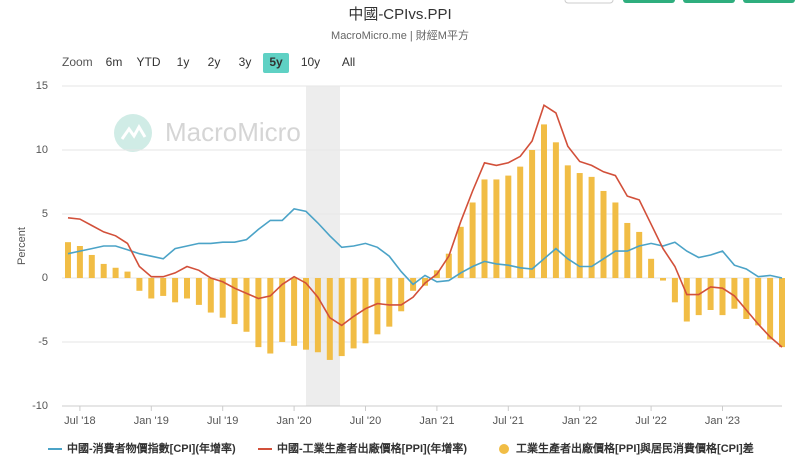 This screenshot has height=468, width=800. What do you see at coordinates (348, 62) in the screenshot?
I see `zoom-button: All` at bounding box center [348, 62].